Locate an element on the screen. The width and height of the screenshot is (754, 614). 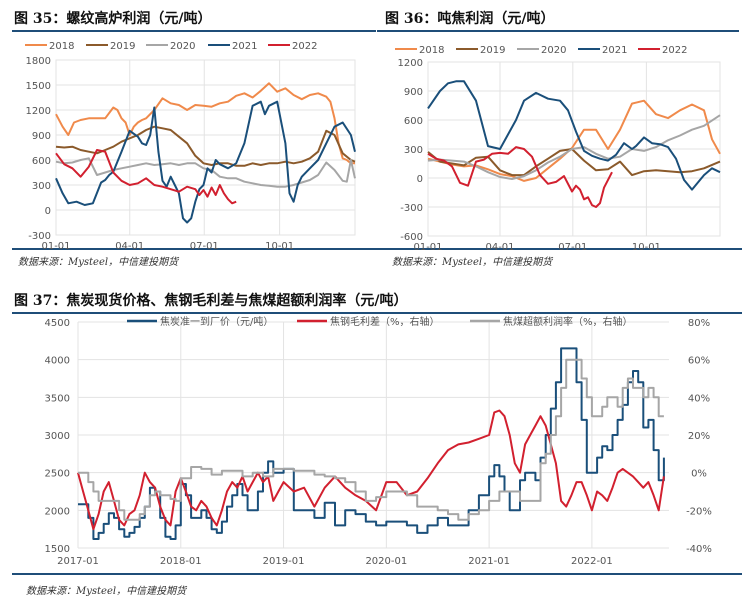
fig35-series-2019 is located at coordinates (205, 146).